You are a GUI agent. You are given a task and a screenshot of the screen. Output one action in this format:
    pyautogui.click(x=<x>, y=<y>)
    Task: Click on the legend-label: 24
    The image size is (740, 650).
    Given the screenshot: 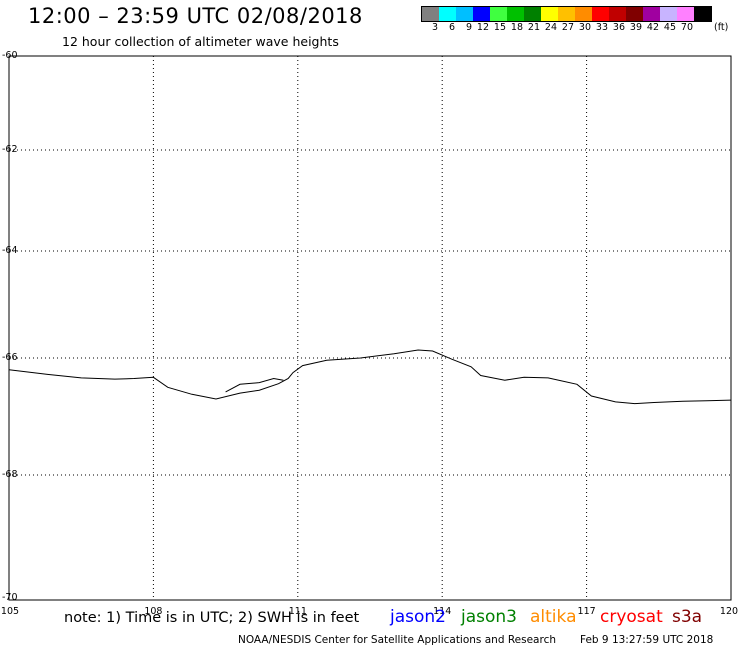 What is the action you would take?
    pyautogui.click(x=550, y=27)
    